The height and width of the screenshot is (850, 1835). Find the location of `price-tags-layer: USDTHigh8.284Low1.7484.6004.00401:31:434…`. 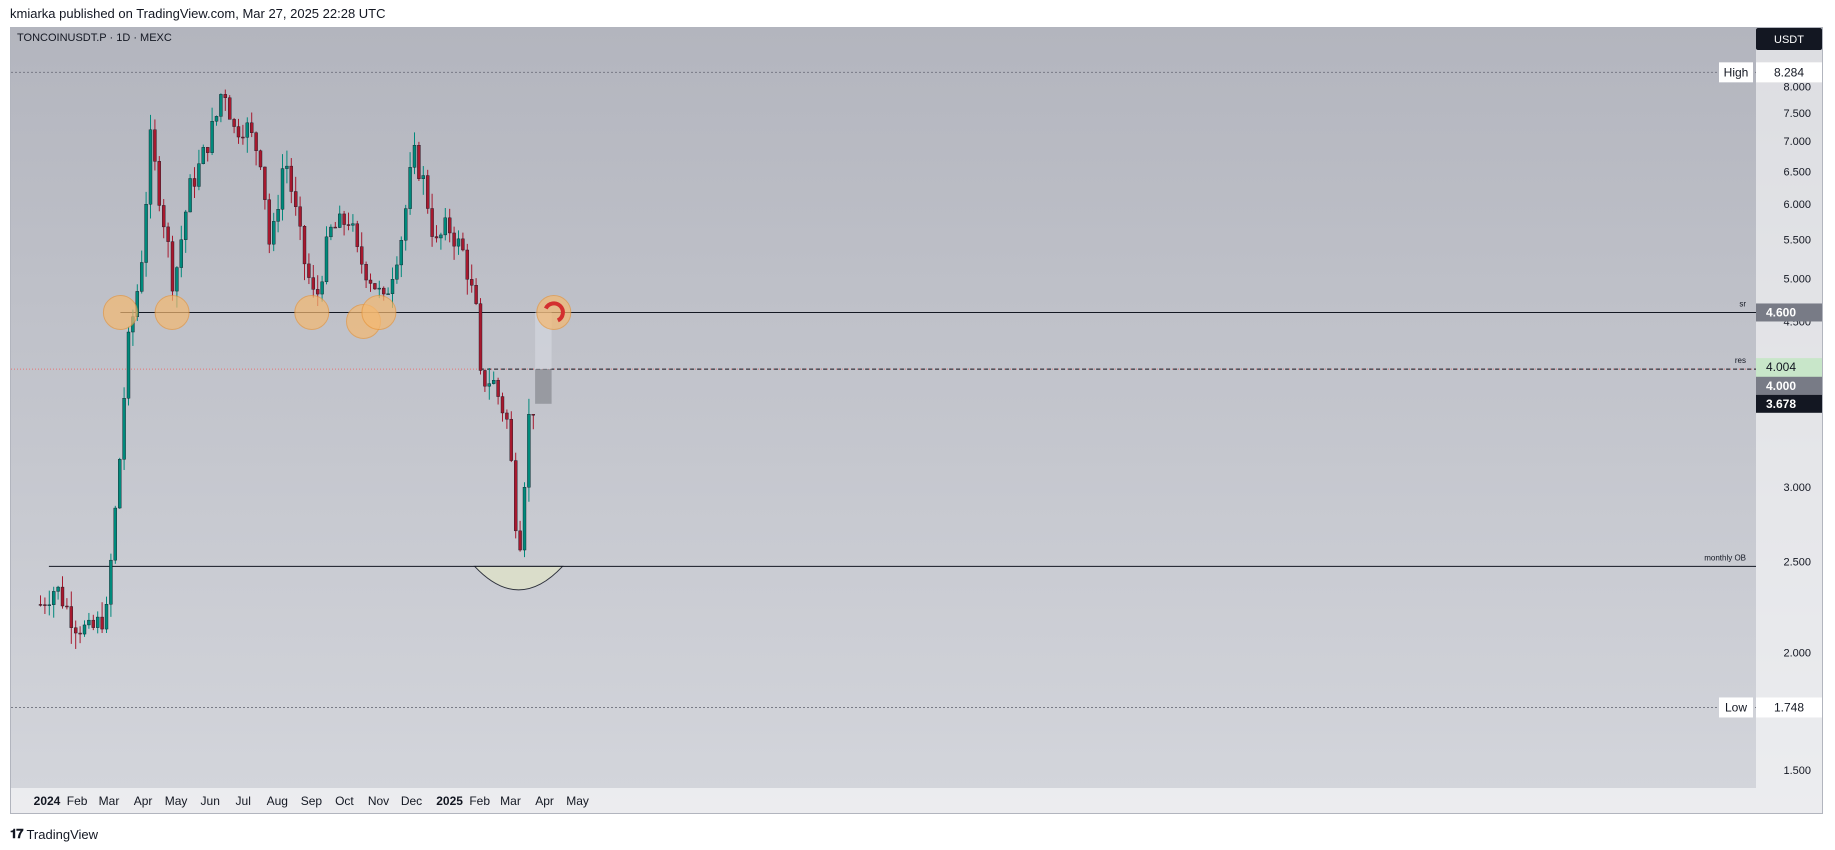

price-tags-layer: USDTHigh8.284Low1.7484.6004.00401:31:434… is located at coordinates (1770, 373).